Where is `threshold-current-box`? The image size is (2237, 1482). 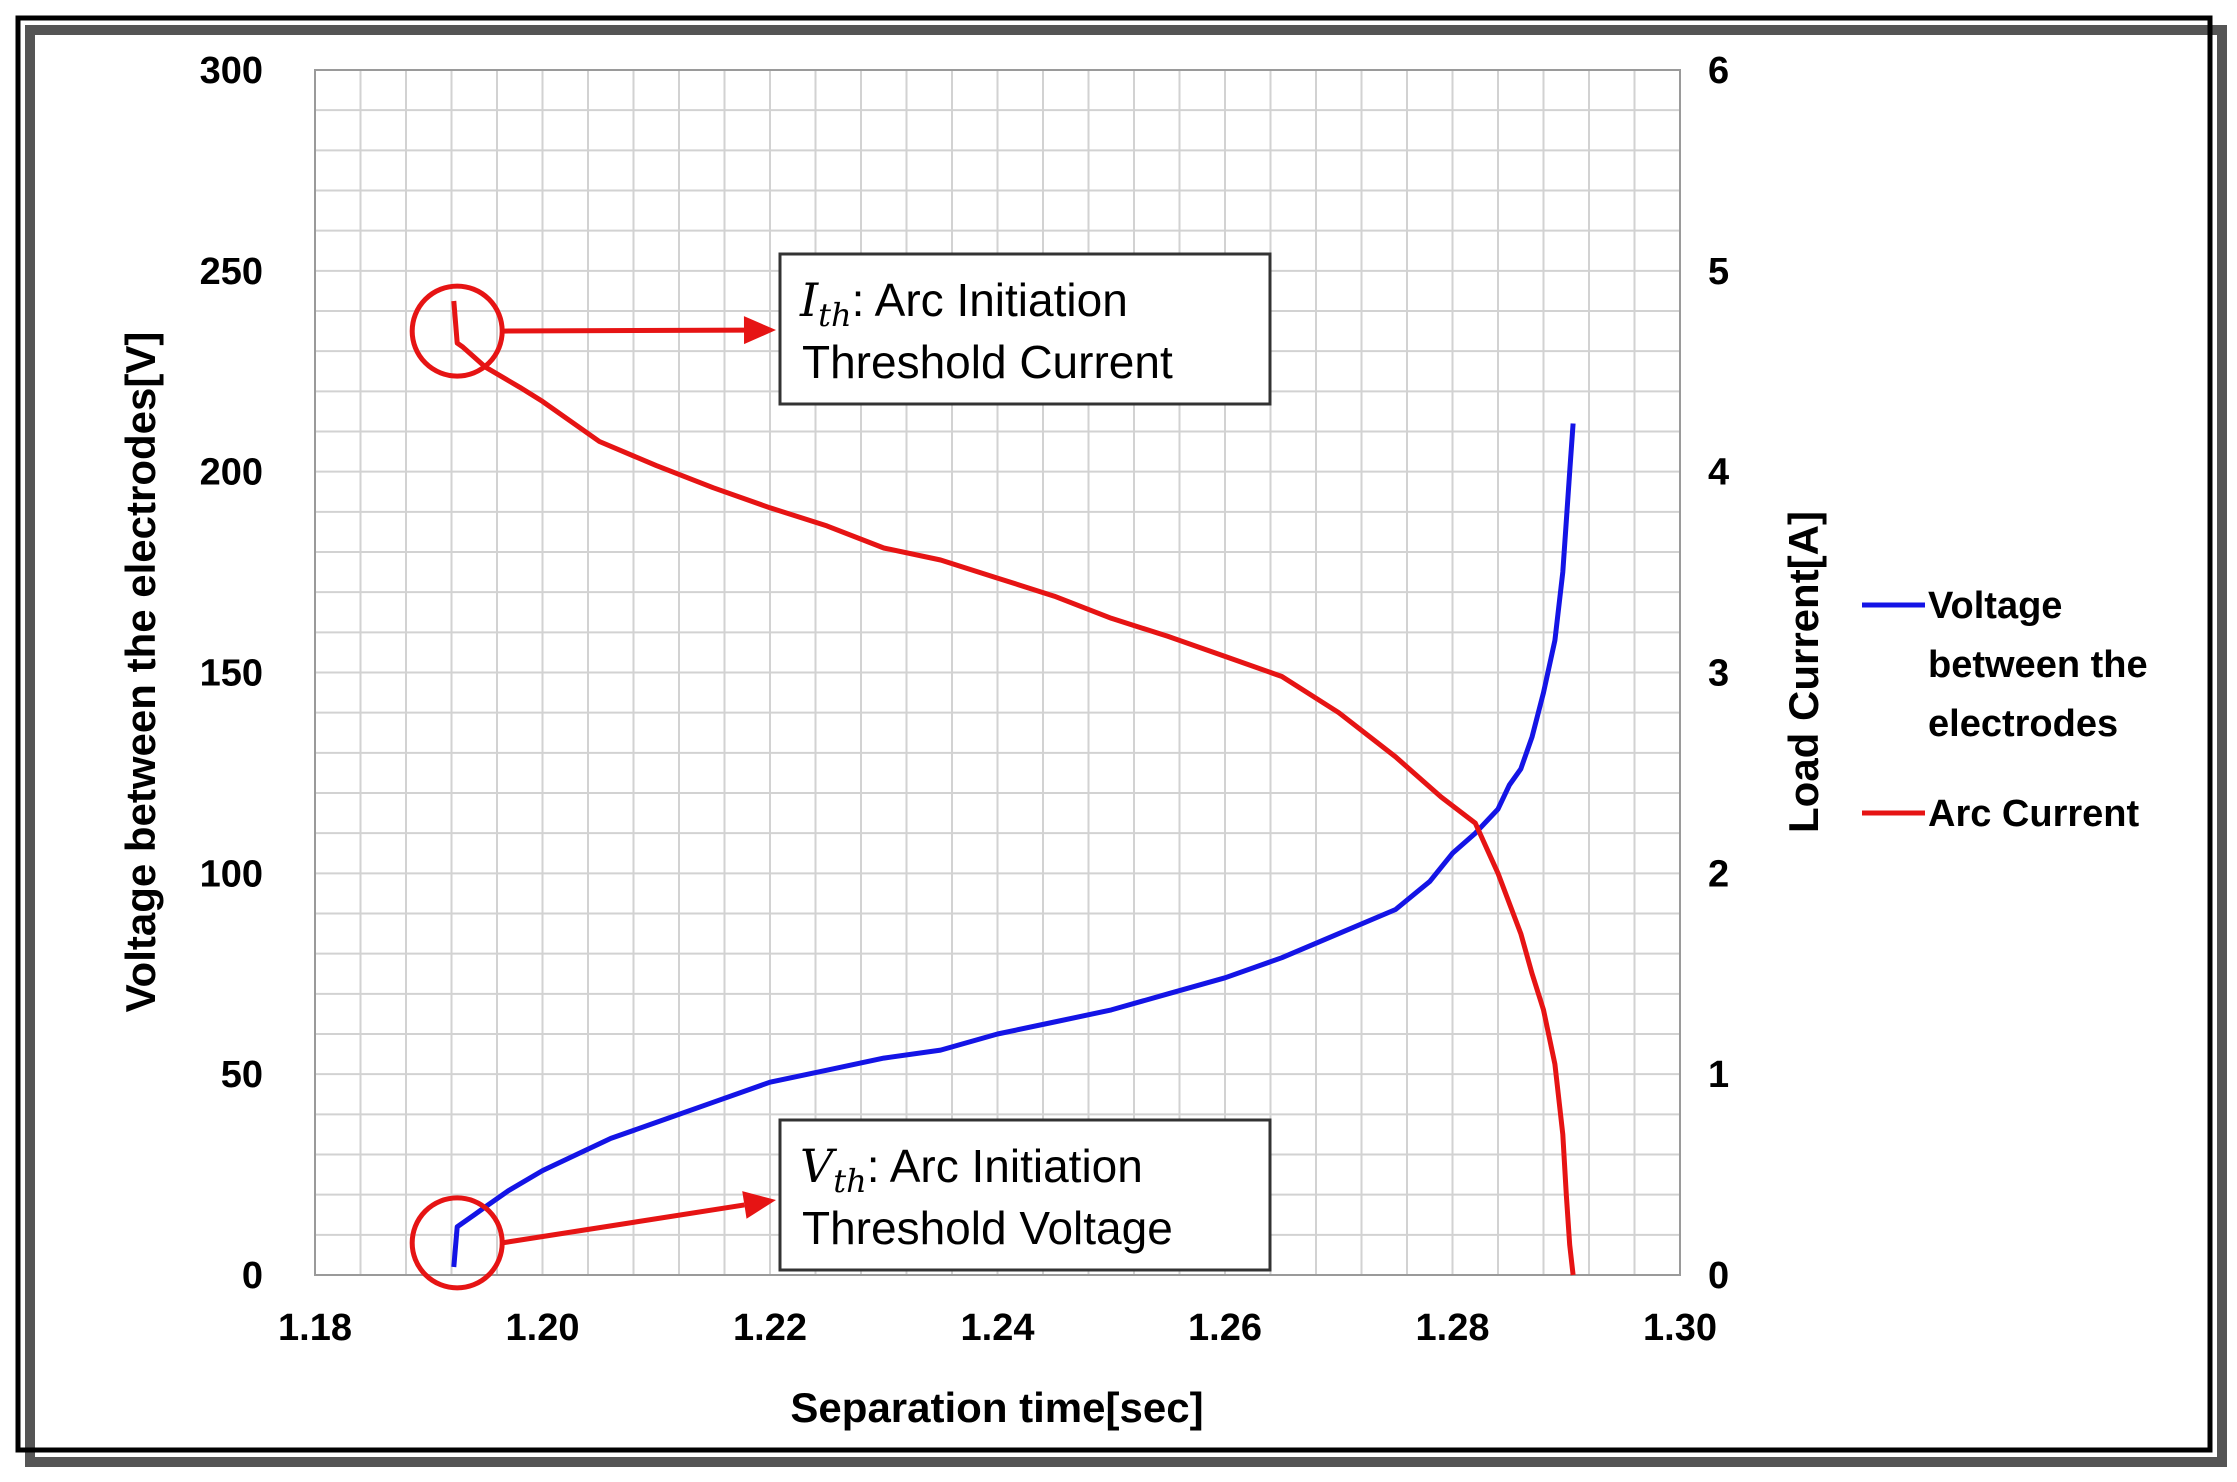
threshold-current-box is located at coordinates (1025, 329).